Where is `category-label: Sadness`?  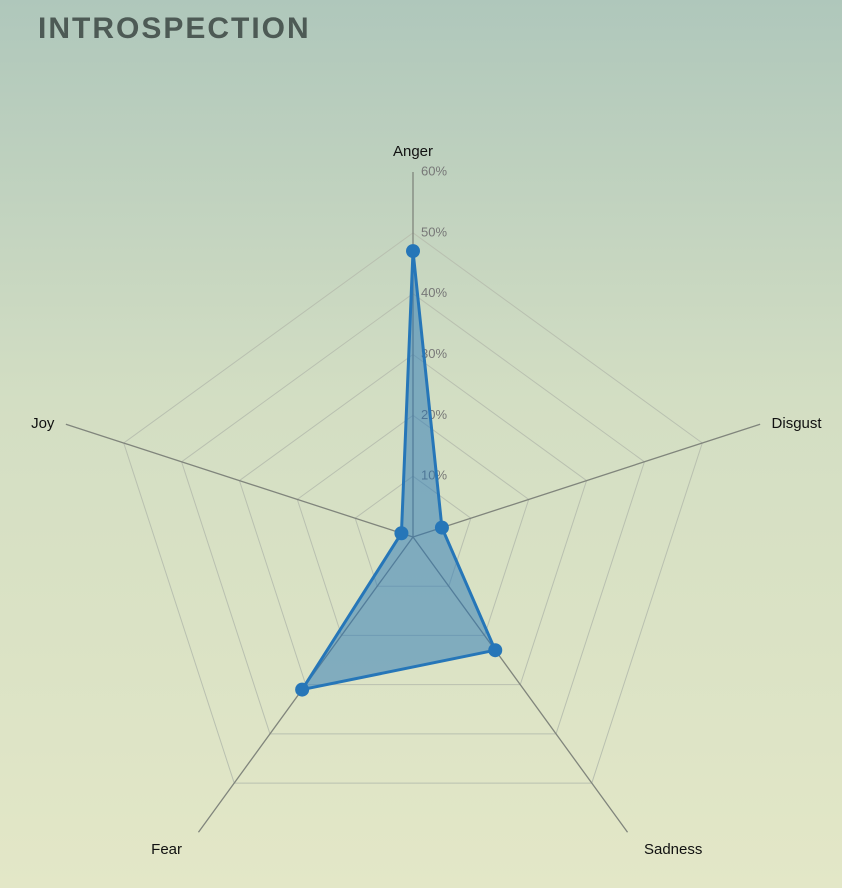 category-label: Sadness is located at coordinates (673, 849).